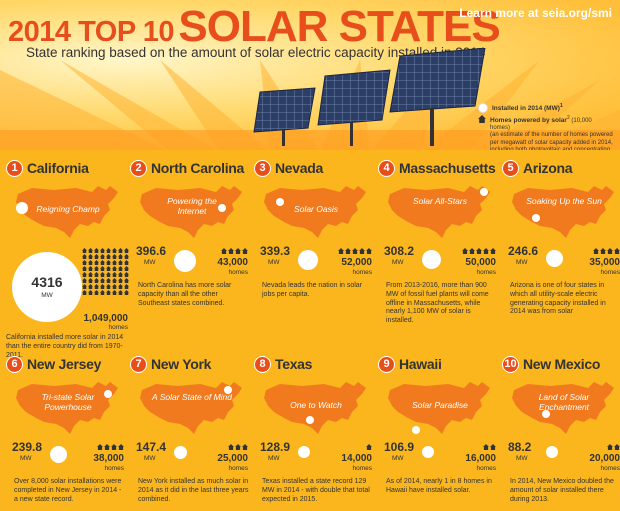 The image size is (620, 511). What do you see at coordinates (440, 405) in the screenshot?
I see `state-tagline: Solar Paradise` at bounding box center [440, 405].